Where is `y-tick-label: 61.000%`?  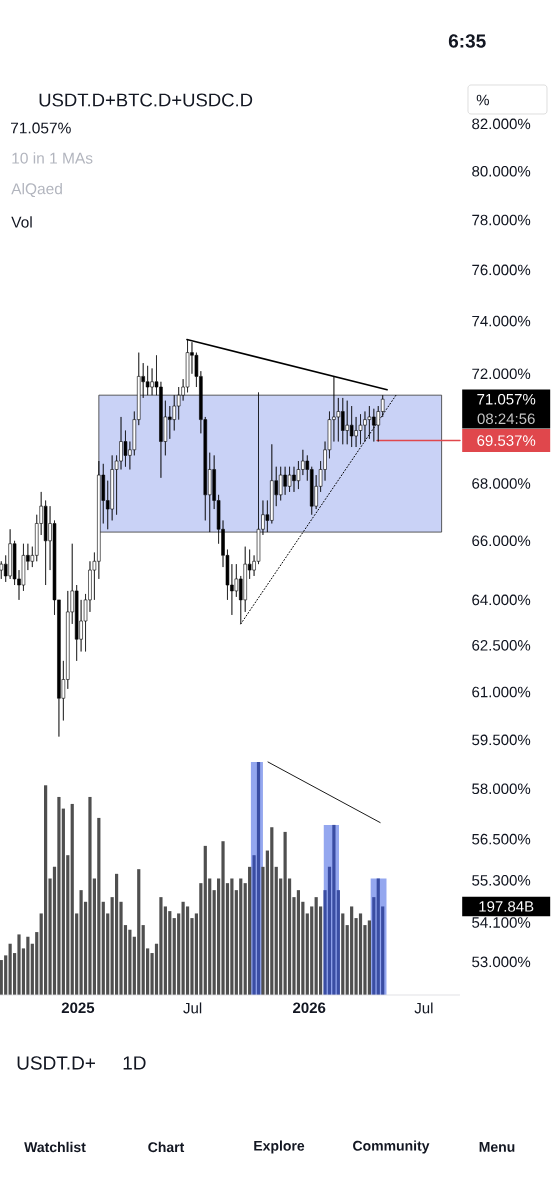 y-tick-label: 61.000% is located at coordinates (501, 692).